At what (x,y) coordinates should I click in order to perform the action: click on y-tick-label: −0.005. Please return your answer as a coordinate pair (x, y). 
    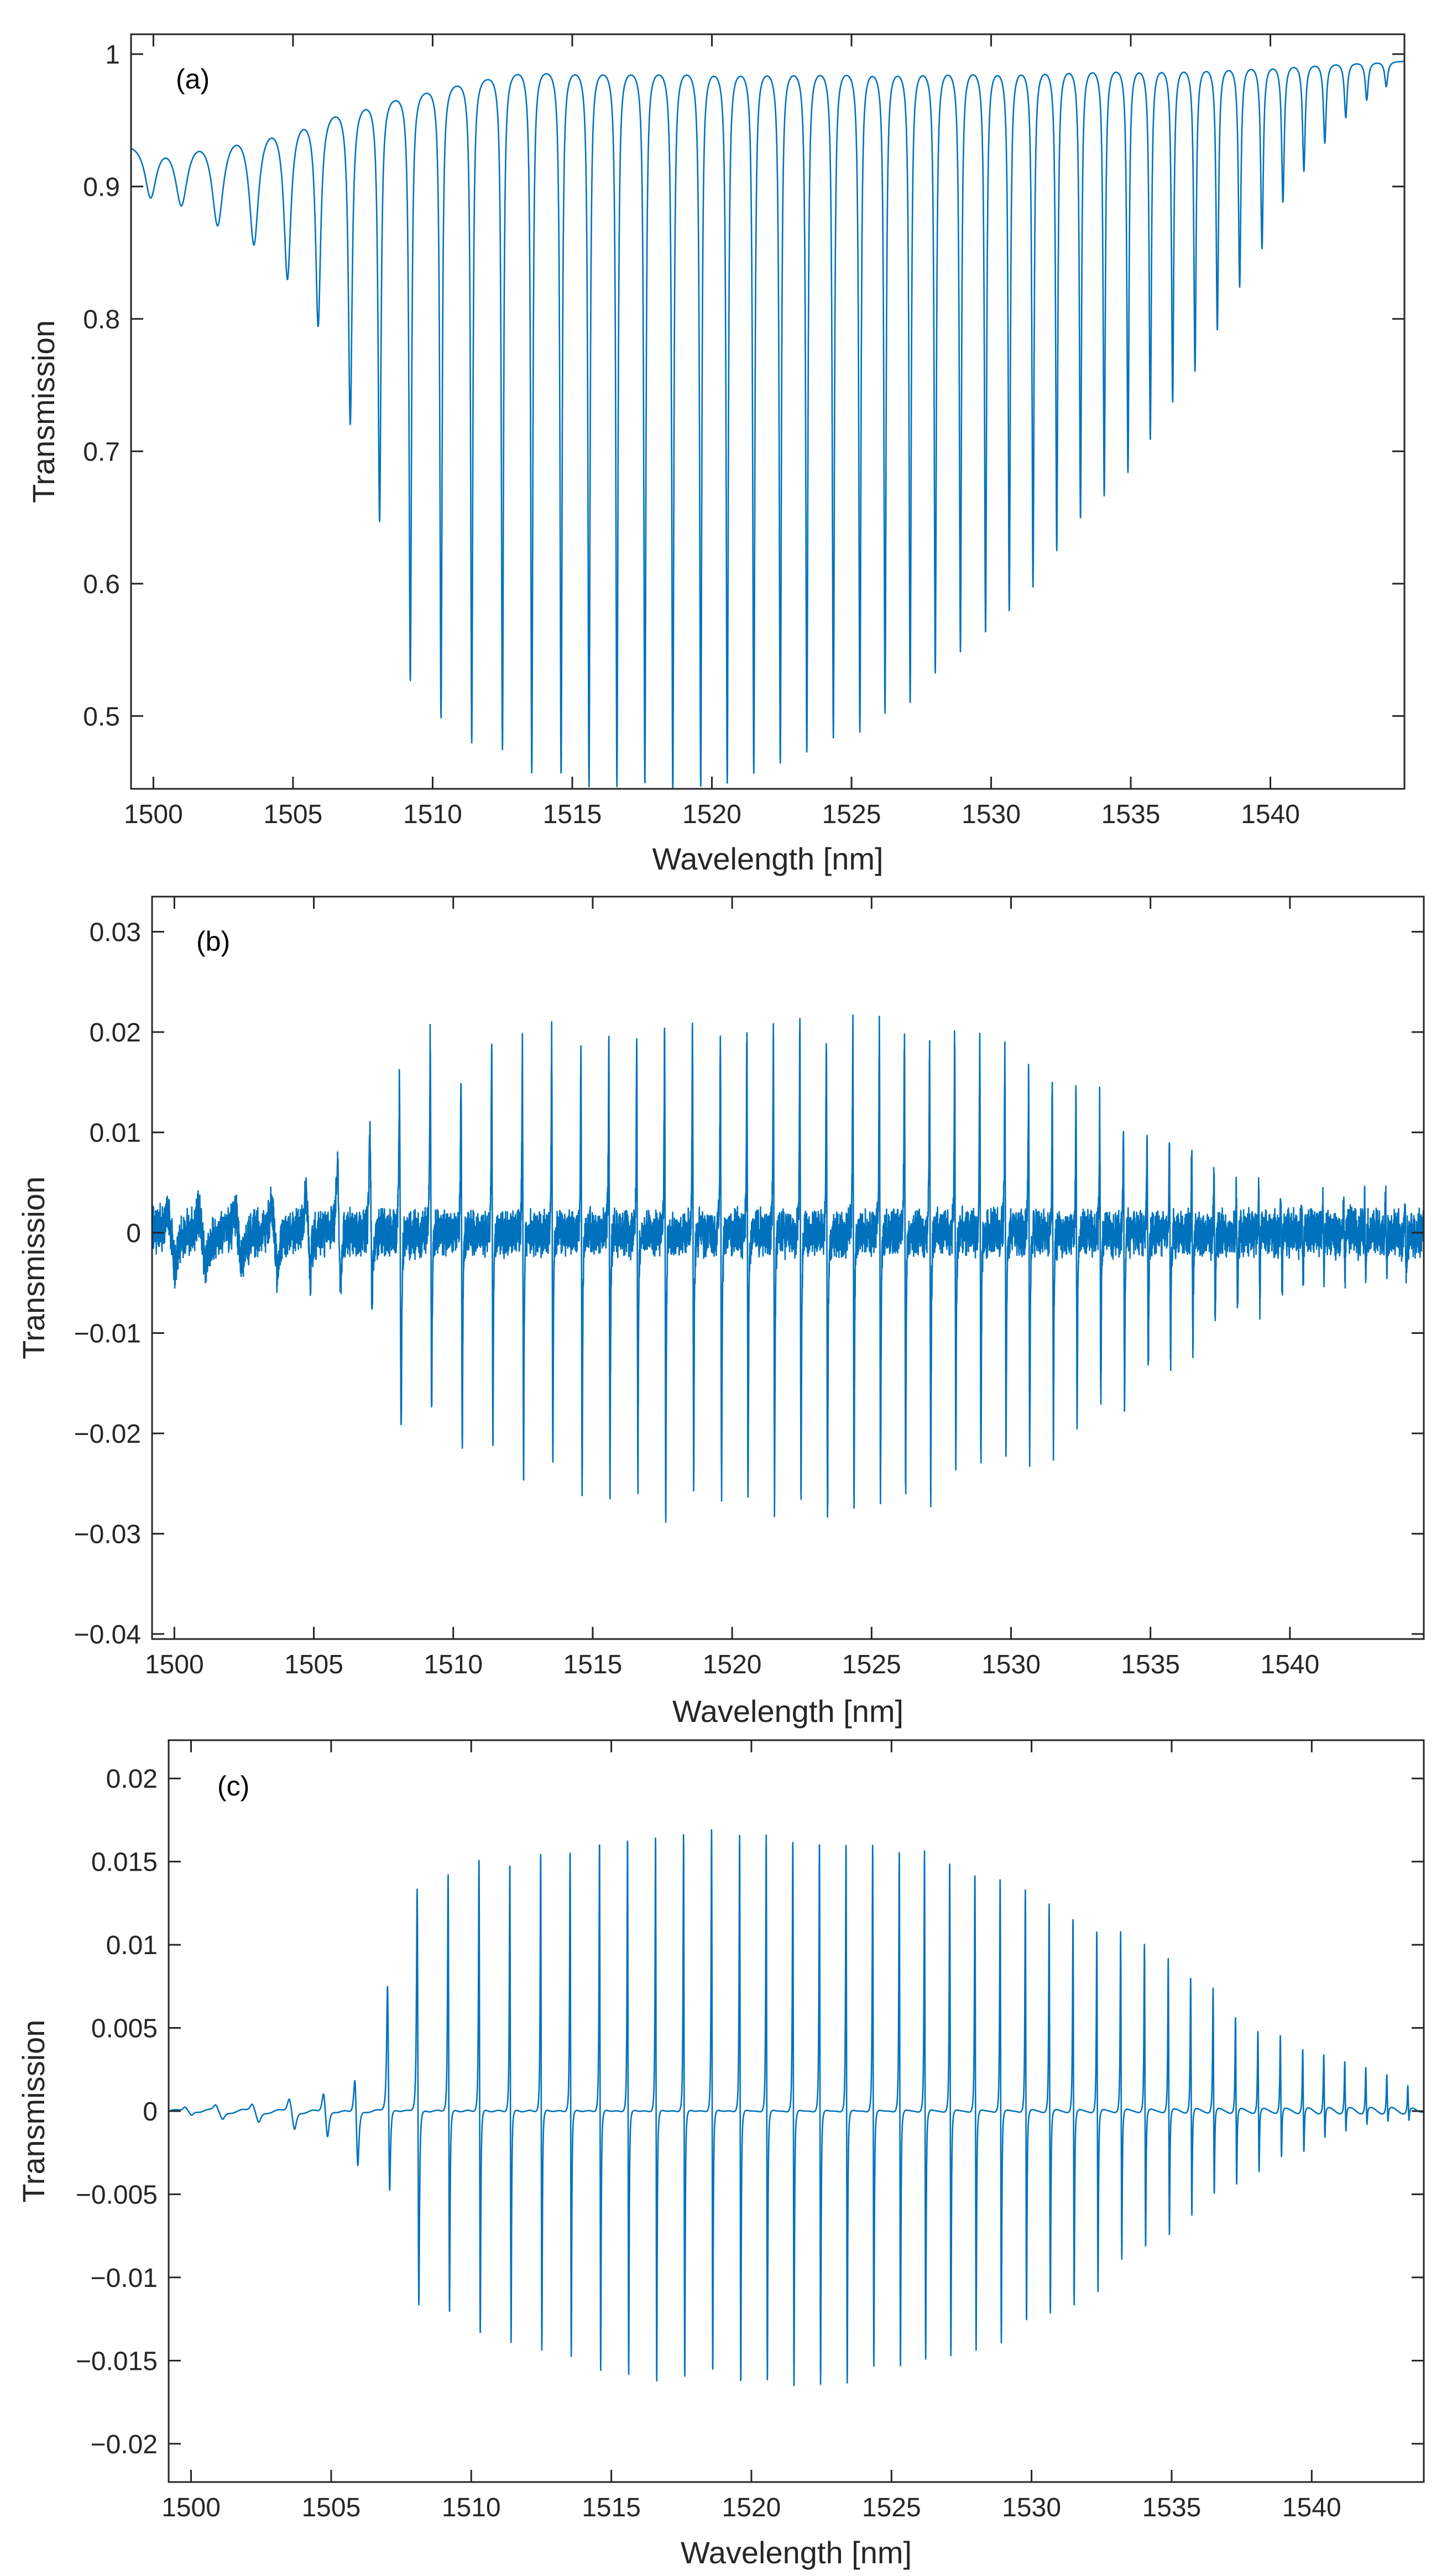
    Looking at the image, I should click on (117, 2195).